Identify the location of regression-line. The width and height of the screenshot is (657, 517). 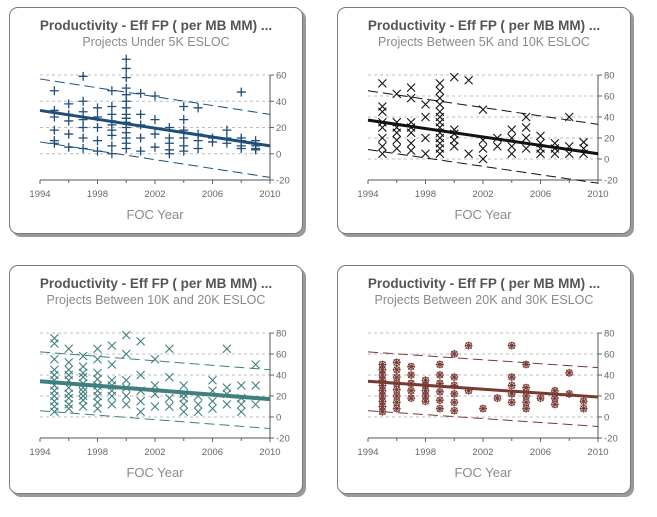
(483, 137).